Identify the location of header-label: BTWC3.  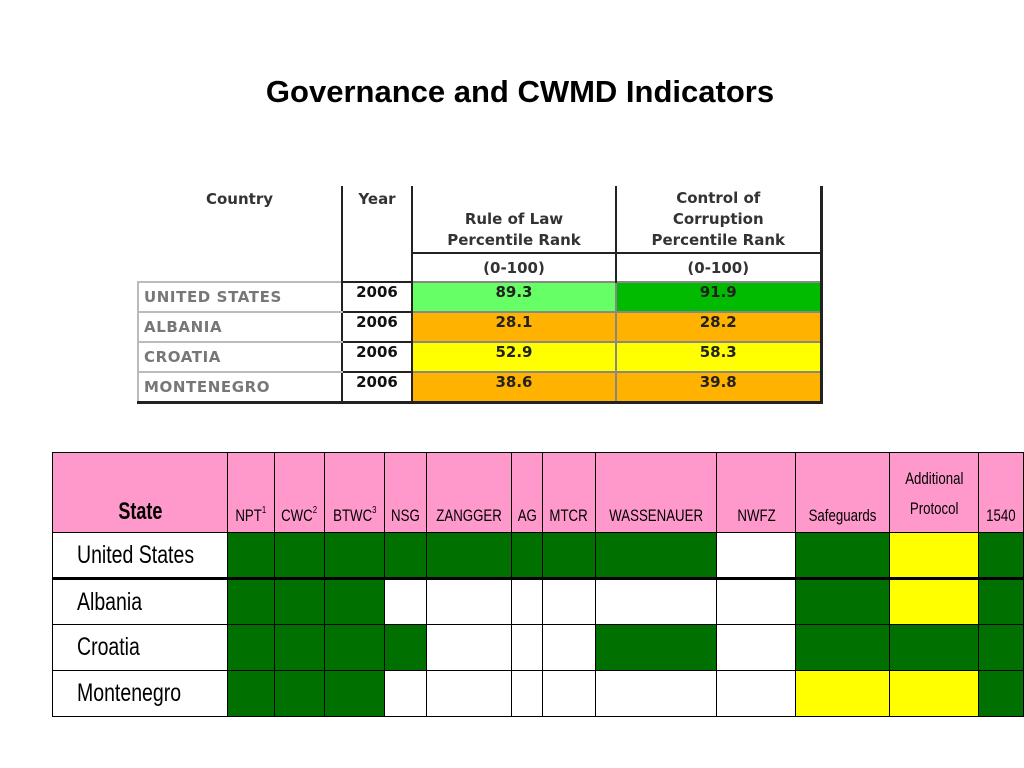
(354, 515).